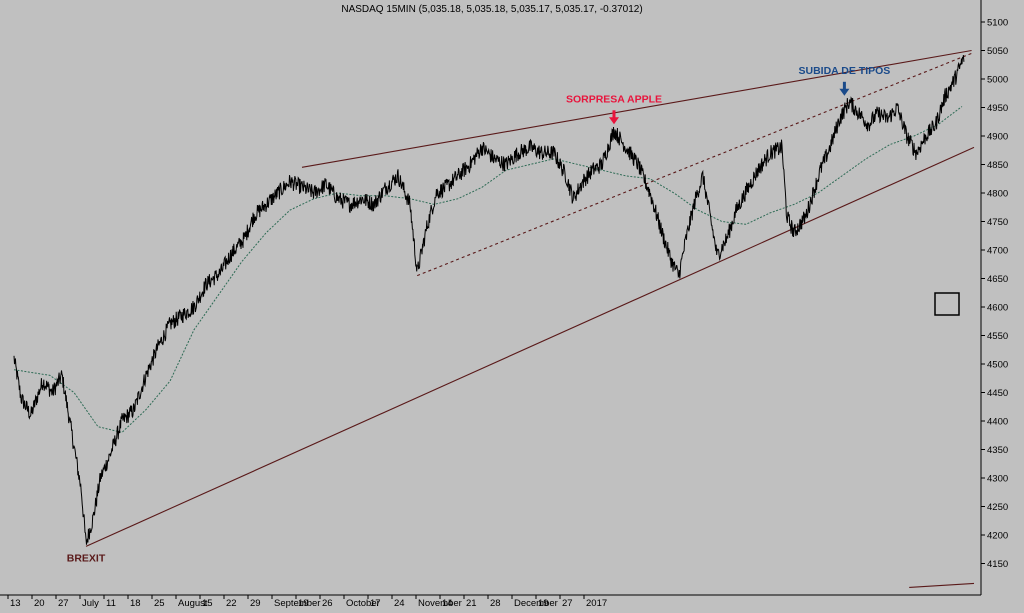 The width and height of the screenshot is (1024, 613). What do you see at coordinates (297, 603) in the screenshot?
I see `x-tick-label: September` at bounding box center [297, 603].